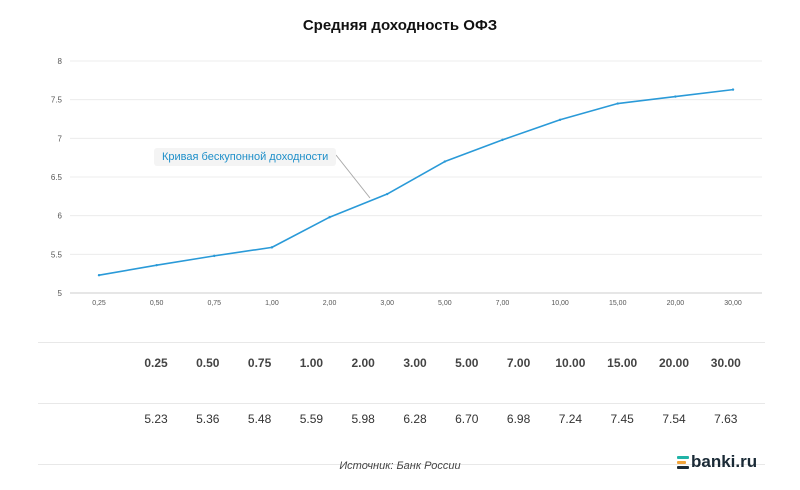 The image size is (800, 490). What do you see at coordinates (214, 303) in the screenshot?
I see `x-tick-label: 0,75` at bounding box center [214, 303].